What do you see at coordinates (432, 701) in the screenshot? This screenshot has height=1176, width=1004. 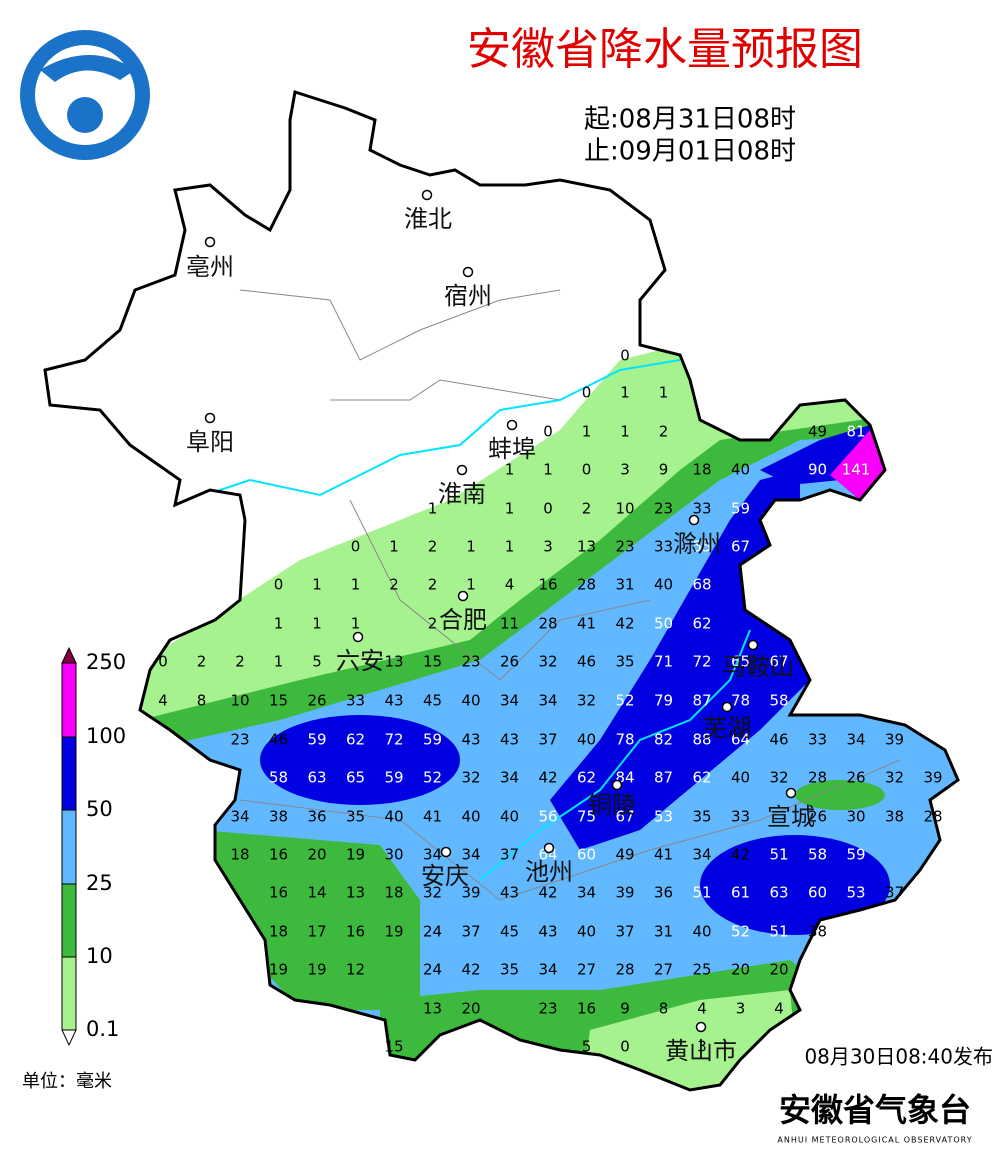 I see `station-value: 45` at bounding box center [432, 701].